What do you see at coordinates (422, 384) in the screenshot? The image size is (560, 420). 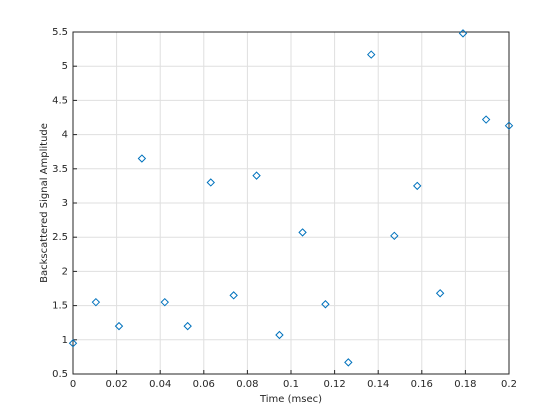 I see `x-tick-label: 0.16` at bounding box center [422, 384].